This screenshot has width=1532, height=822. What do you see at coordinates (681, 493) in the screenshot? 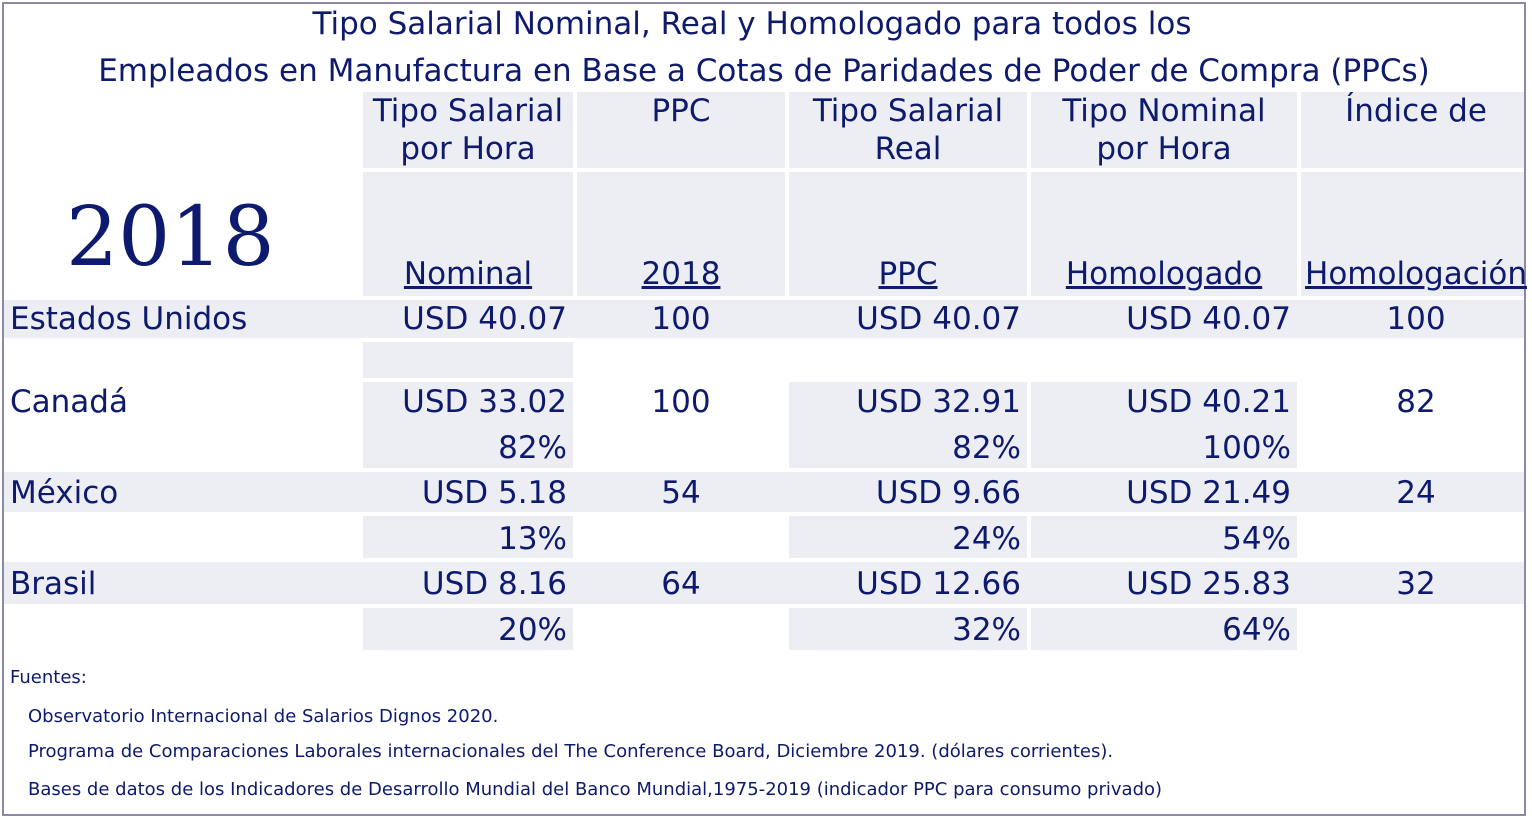
I see `ppc-value: 54` at bounding box center [681, 493].